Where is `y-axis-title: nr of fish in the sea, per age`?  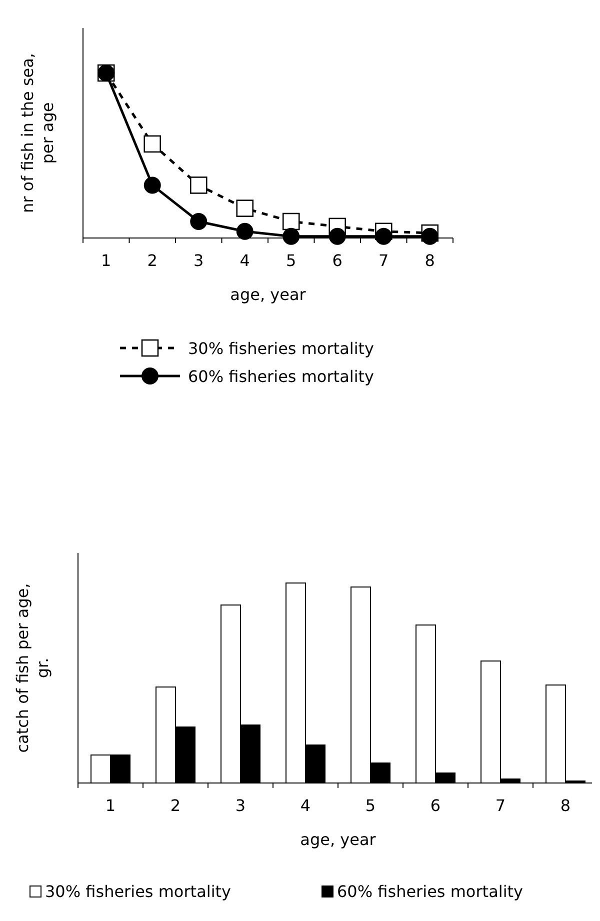
y-axis-title: nr of fish in the sea, per age is located at coordinates (37, 133).